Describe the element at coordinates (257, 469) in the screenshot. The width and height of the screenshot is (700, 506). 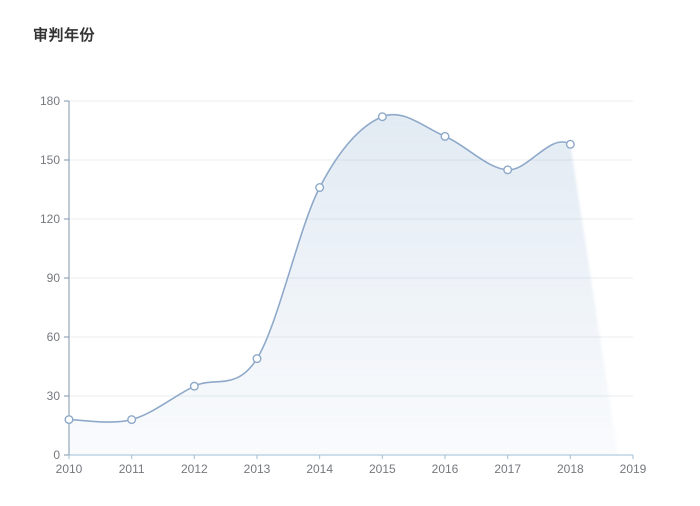
I see `x-tick-label: 2013` at that location.